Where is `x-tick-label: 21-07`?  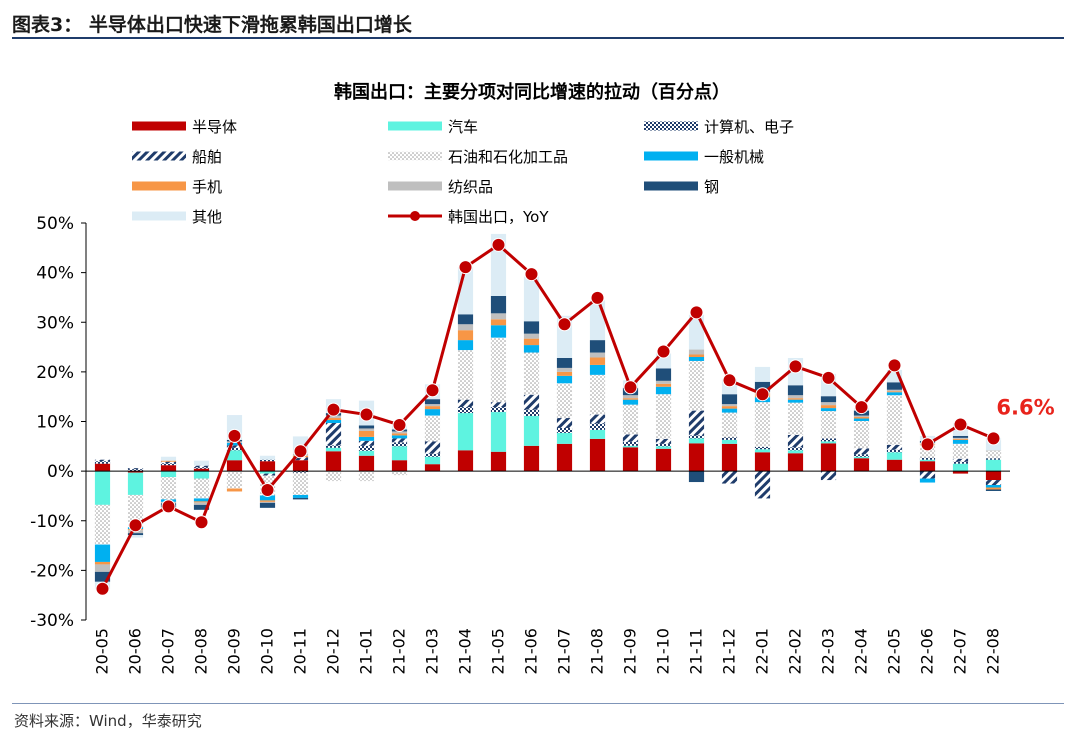
x-tick-label: 21-07 is located at coordinates (564, 651).